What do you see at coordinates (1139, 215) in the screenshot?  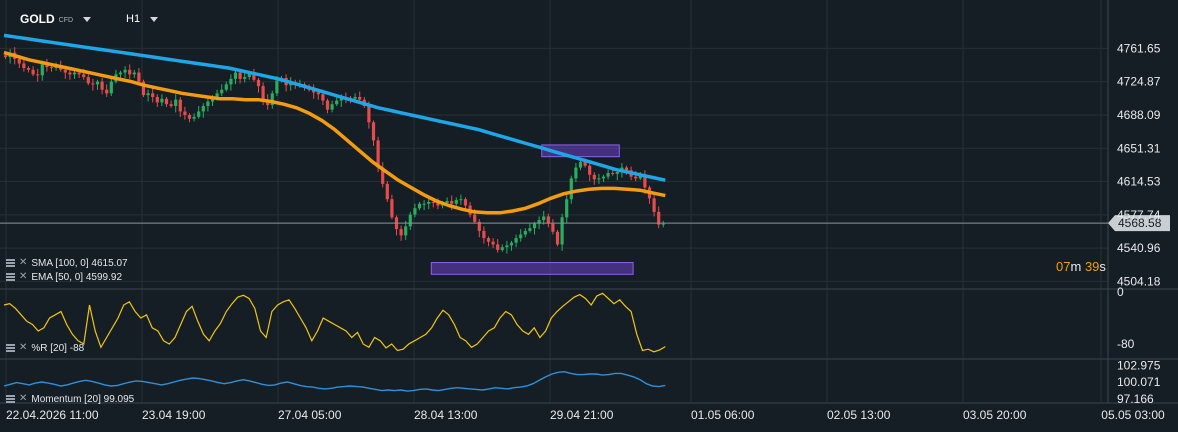 I see `price-axis-tick: 4577.74` at bounding box center [1139, 215].